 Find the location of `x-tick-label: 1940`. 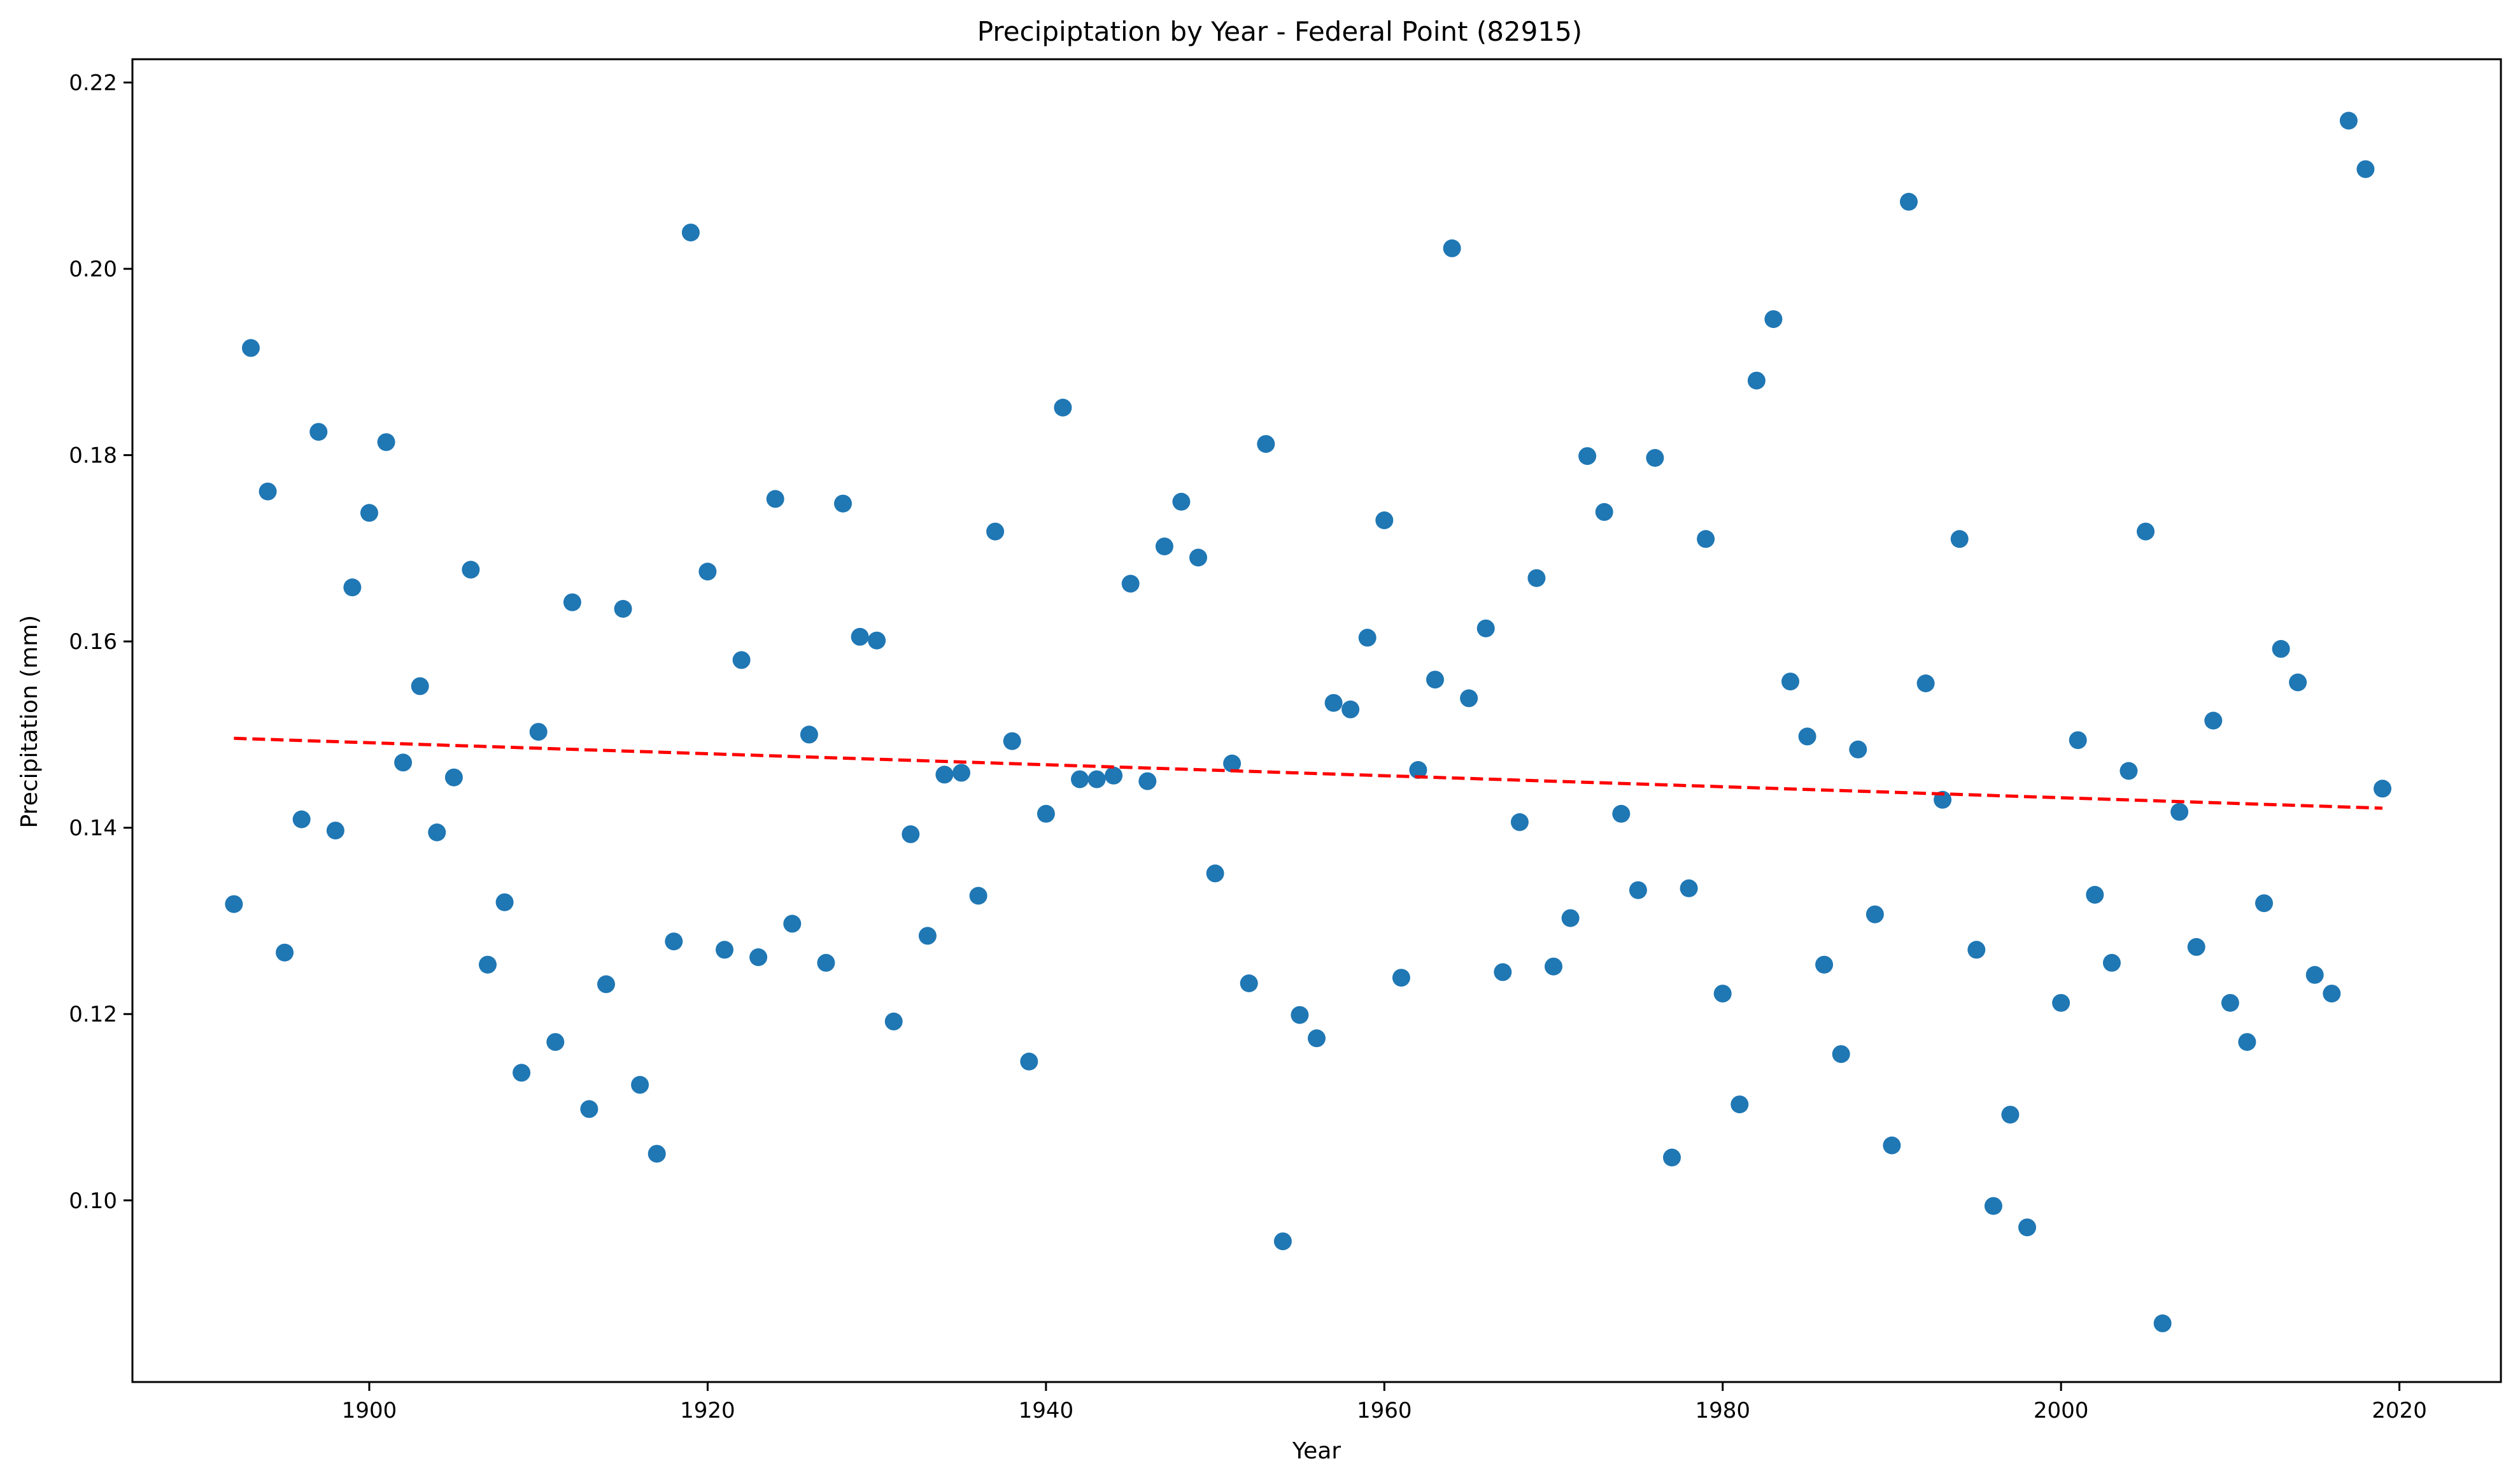

x-tick-label: 1940 is located at coordinates (1046, 1410).